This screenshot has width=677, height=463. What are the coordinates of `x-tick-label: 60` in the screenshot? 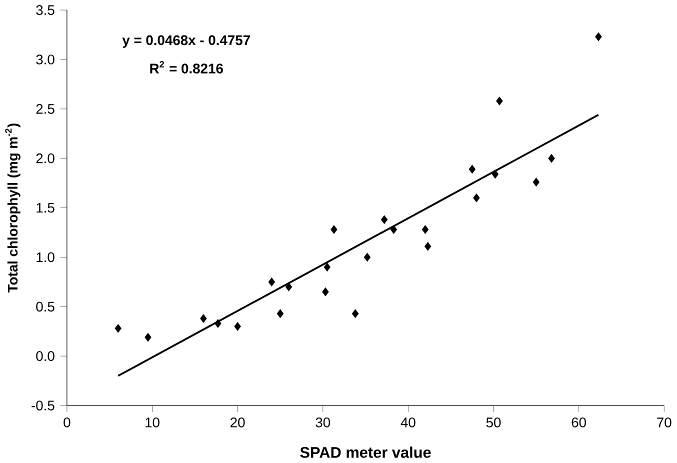 It's located at (579, 423).